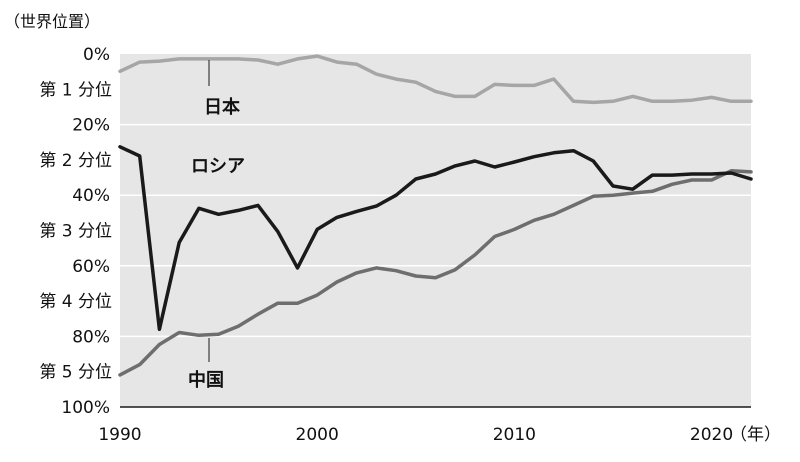 This screenshot has height=462, width=800. Describe the element at coordinates (91, 126) in the screenshot. I see `y-tick-label: 20%` at that location.